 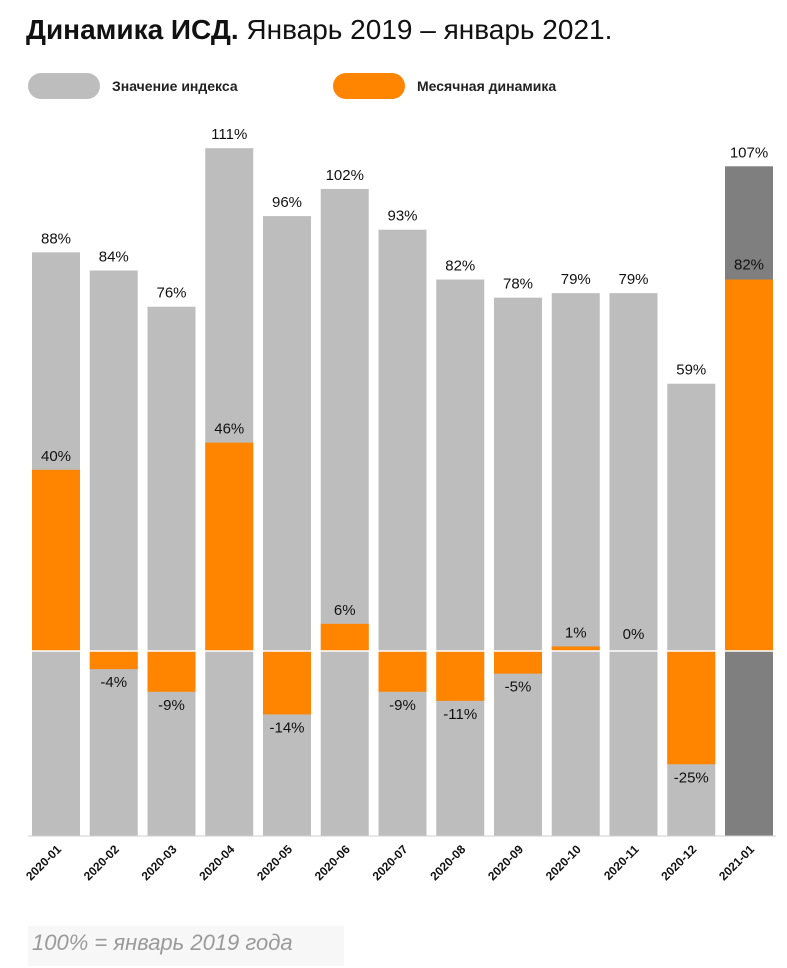 I want to click on dynamics-value-label: -4%, so click(x=113, y=682).